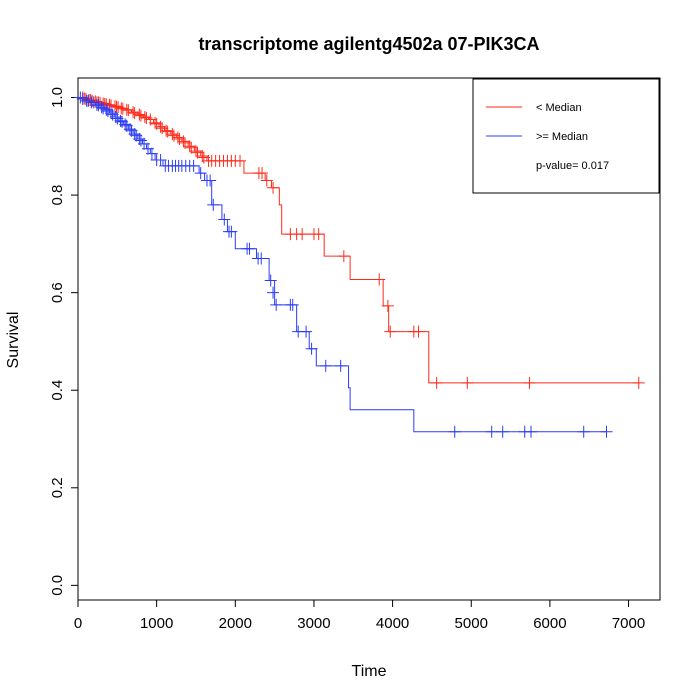 This screenshot has width=700, height=700. What do you see at coordinates (368, 44) in the screenshot?
I see `chart-title: transcriptome agilentg4502a 07-PIK3CA` at bounding box center [368, 44].